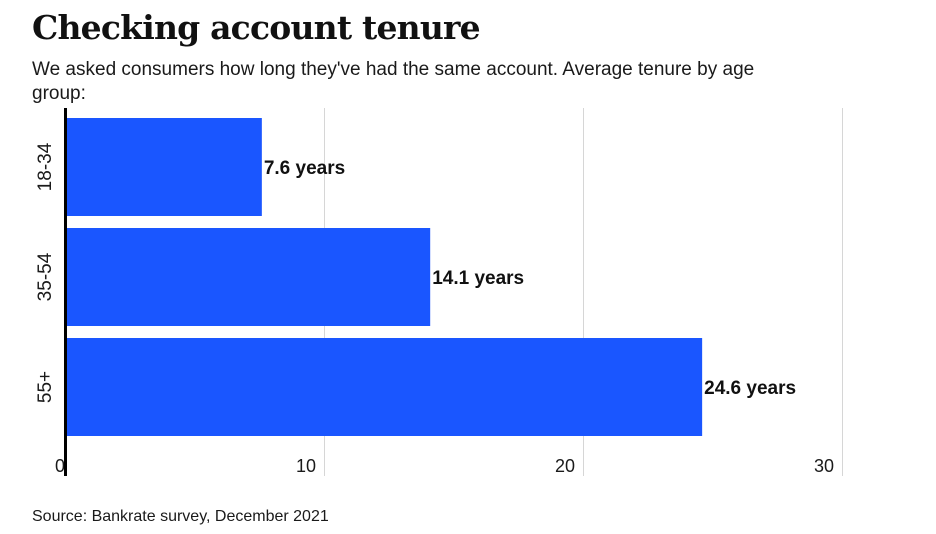 The image size is (936, 534). Describe the element at coordinates (824, 466) in the screenshot. I see `x-tick-label-30: 30` at that location.